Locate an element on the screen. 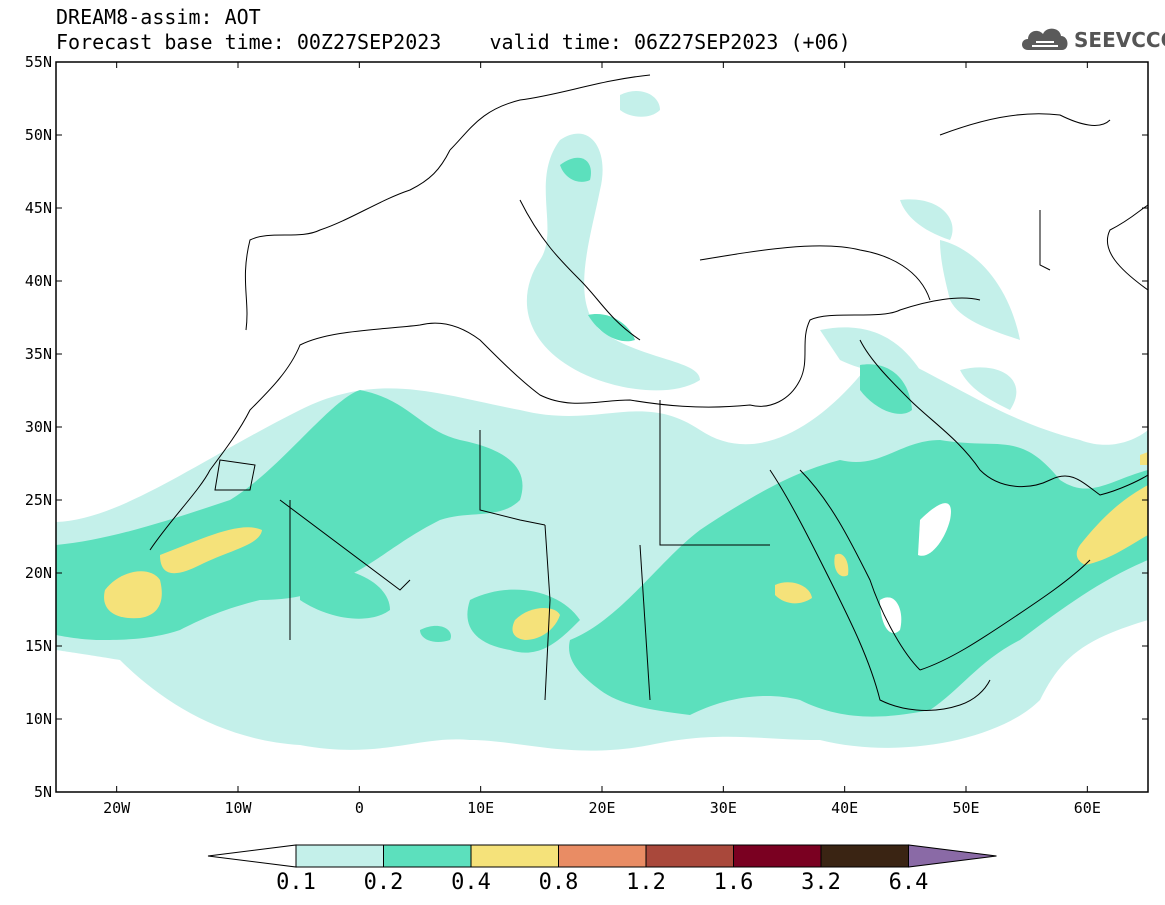 The height and width of the screenshot is (905, 1165). lat-tick-label: 10N is located at coordinates (38, 719).